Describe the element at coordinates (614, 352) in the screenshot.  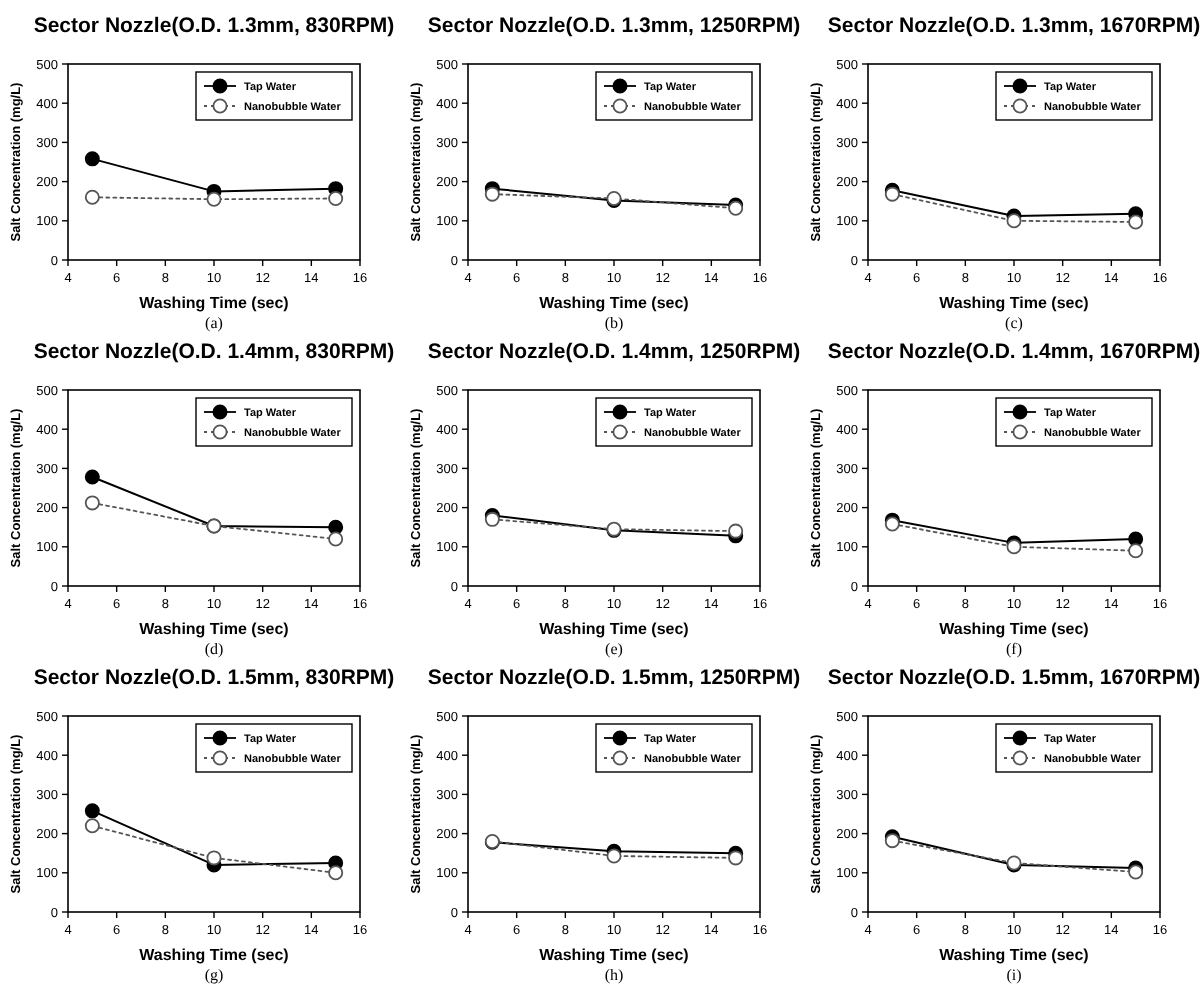
I see `chart-title: Sector Nozzle(O.D. 1.4mm, 1250RPM)` at that location.